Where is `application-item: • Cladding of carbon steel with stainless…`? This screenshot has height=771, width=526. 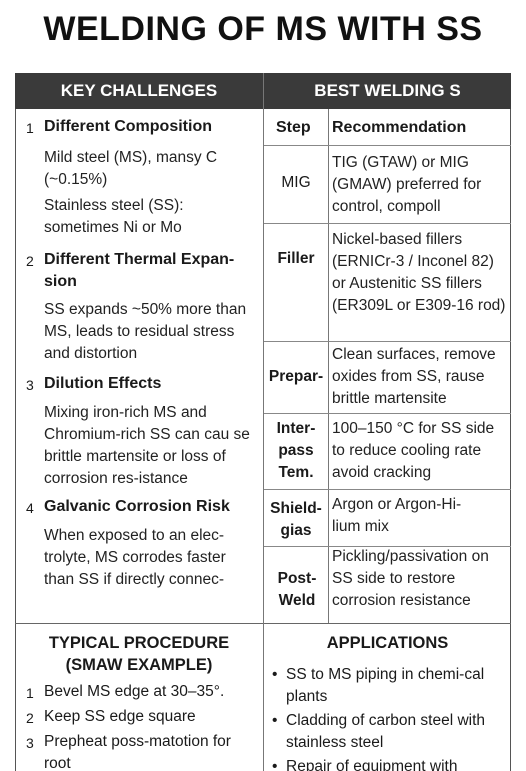 application-item: • Cladding of carbon steel with stainless… is located at coordinates (387, 732).